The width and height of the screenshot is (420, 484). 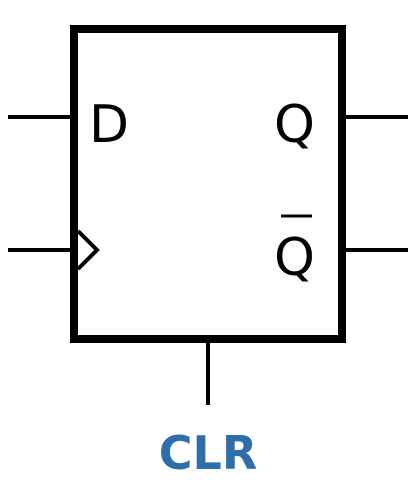 What do you see at coordinates (294, 125) in the screenshot?
I see `q-pin-label: Q` at bounding box center [294, 125].